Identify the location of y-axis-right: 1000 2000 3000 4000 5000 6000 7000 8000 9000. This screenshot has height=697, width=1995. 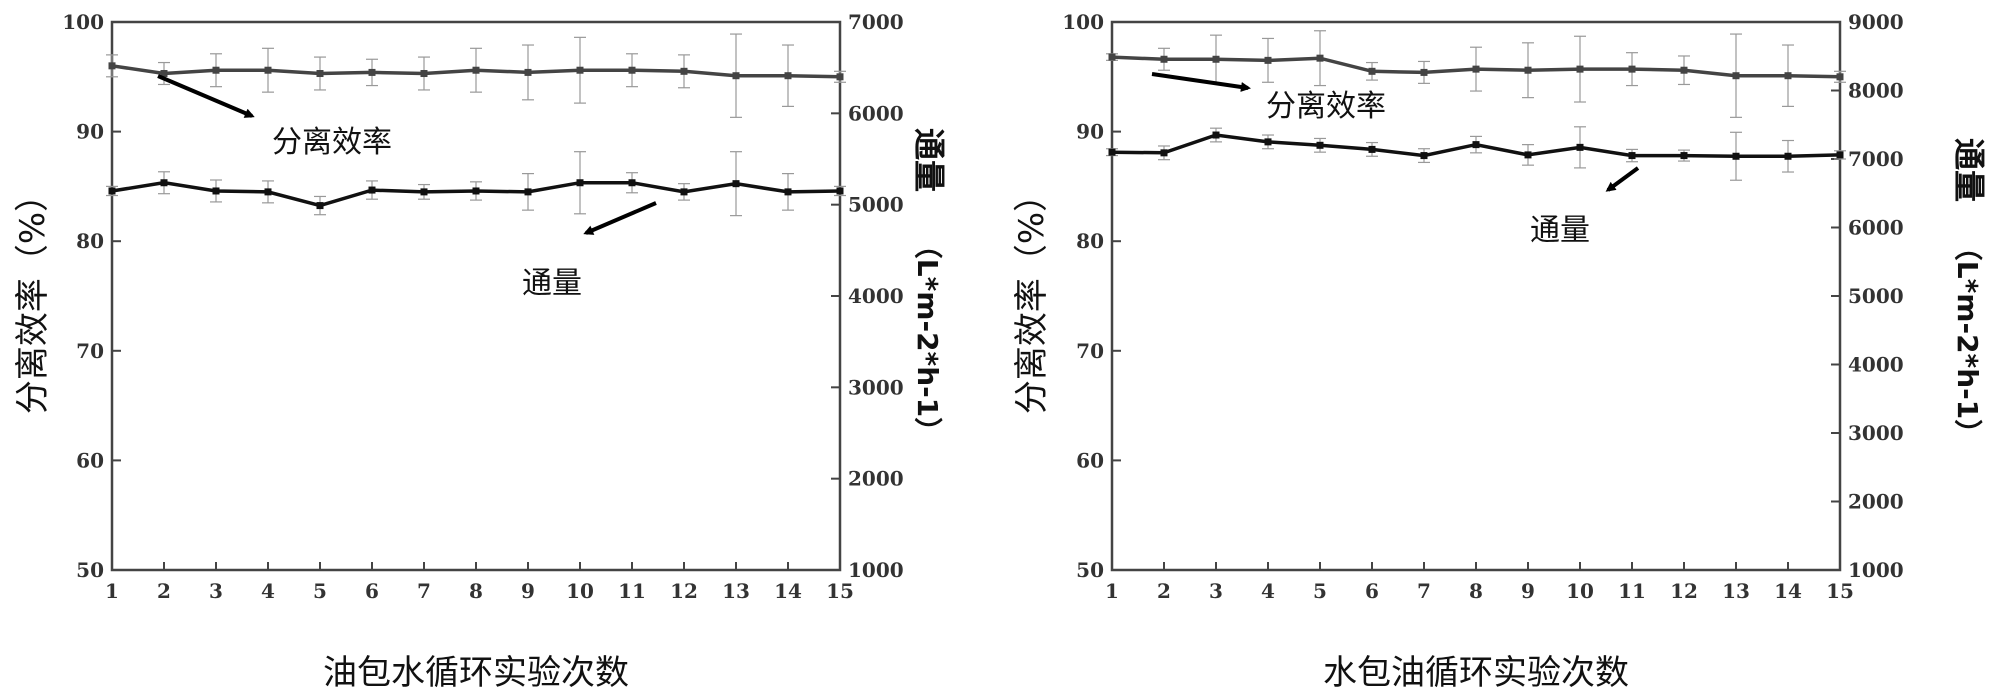
(1867, 296).